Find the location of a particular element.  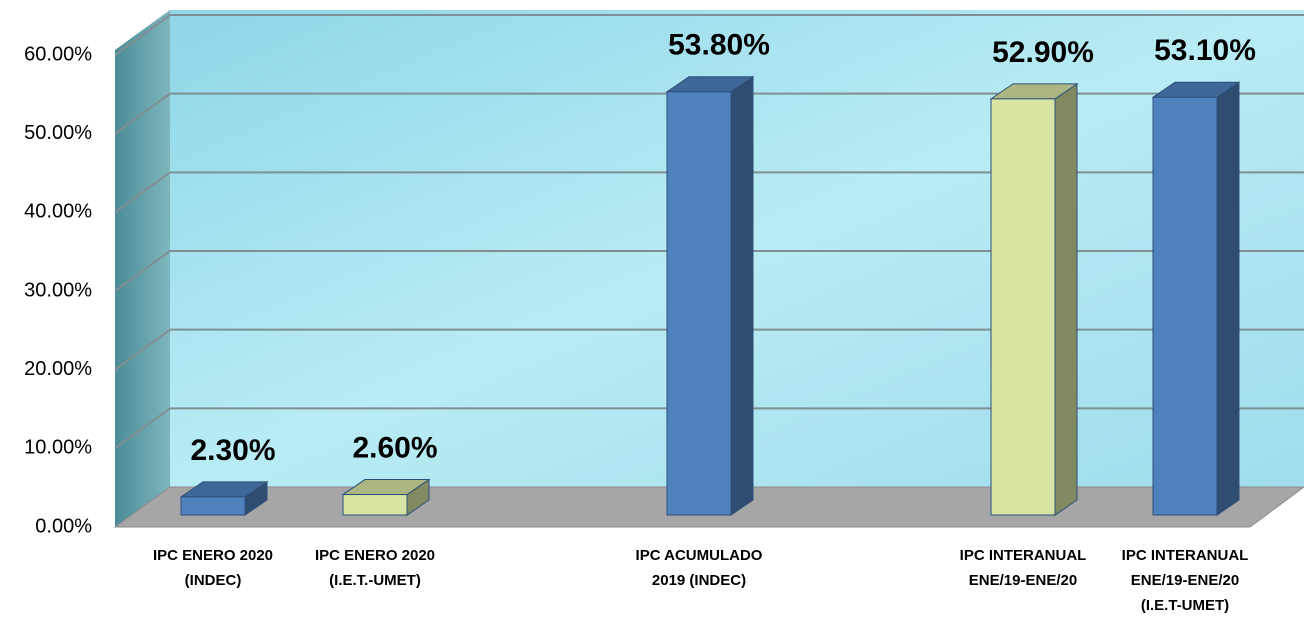

x-tick-label: (INDEC) is located at coordinates (213, 580).